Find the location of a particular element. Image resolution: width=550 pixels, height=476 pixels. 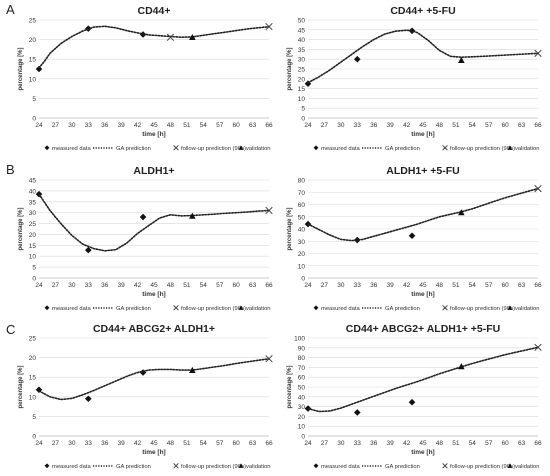

x-tick-label: 27 is located at coordinates (325, 443).